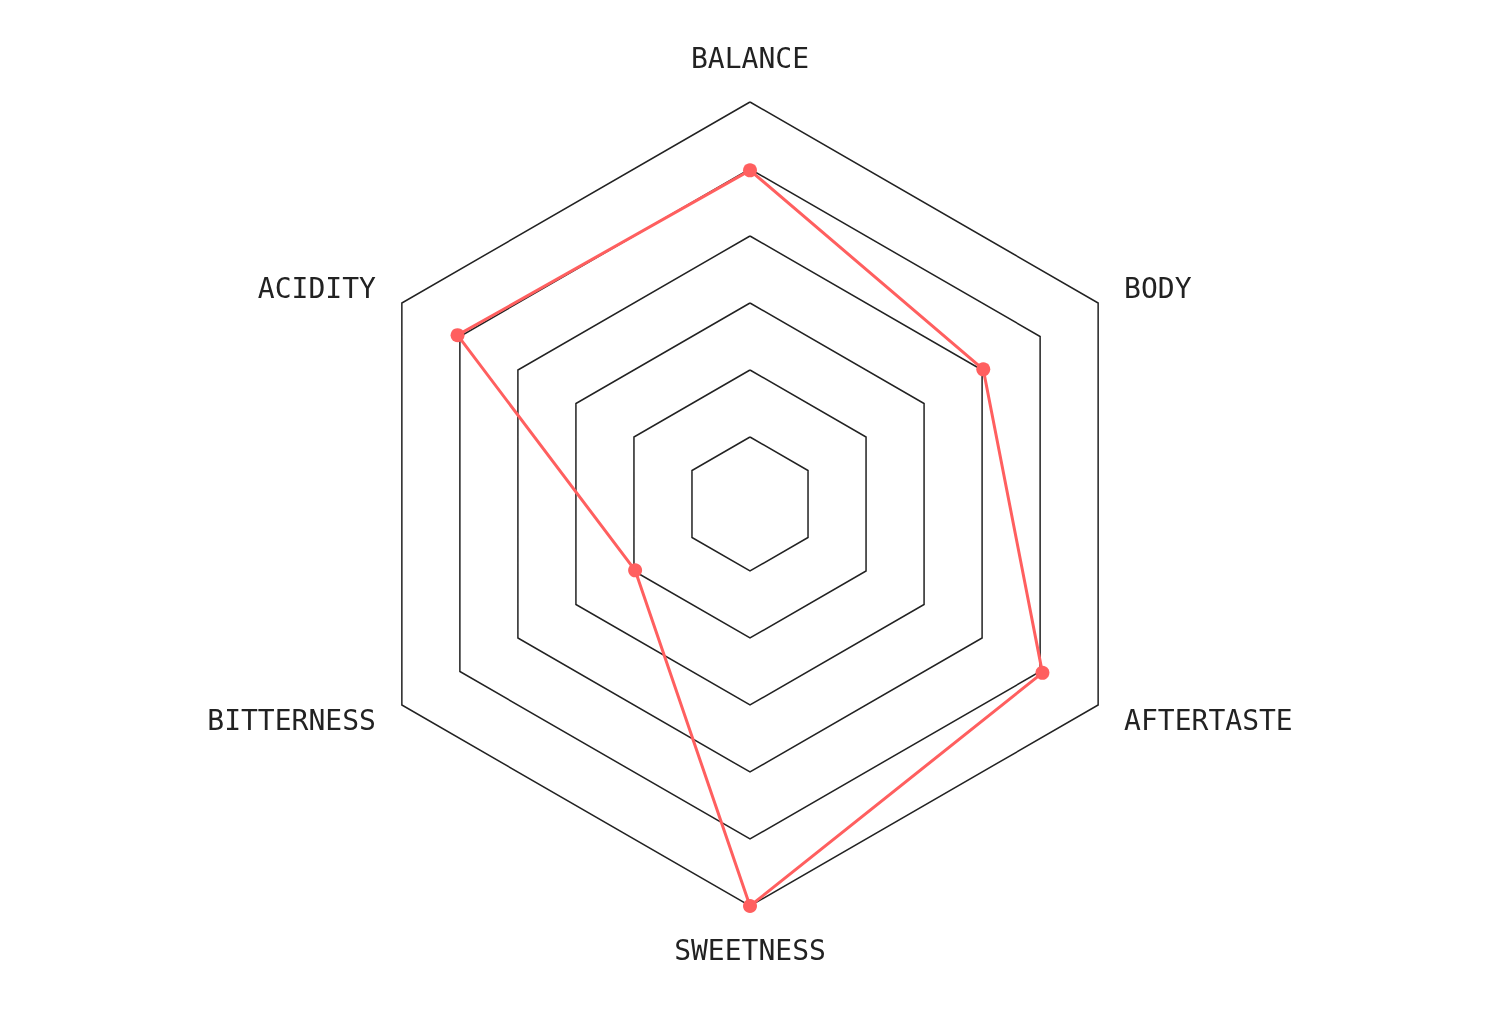 This screenshot has width=1500, height=1016. Describe the element at coordinates (317, 288) in the screenshot. I see `spoke-label: ACIDITY` at that location.